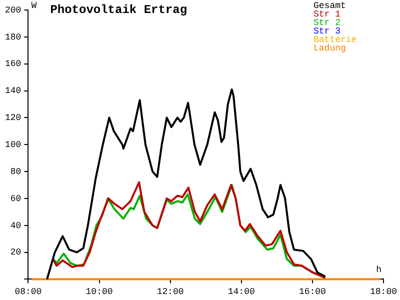 The image size is (400, 300). I want to click on text: Gesamt, so click(330, 5).